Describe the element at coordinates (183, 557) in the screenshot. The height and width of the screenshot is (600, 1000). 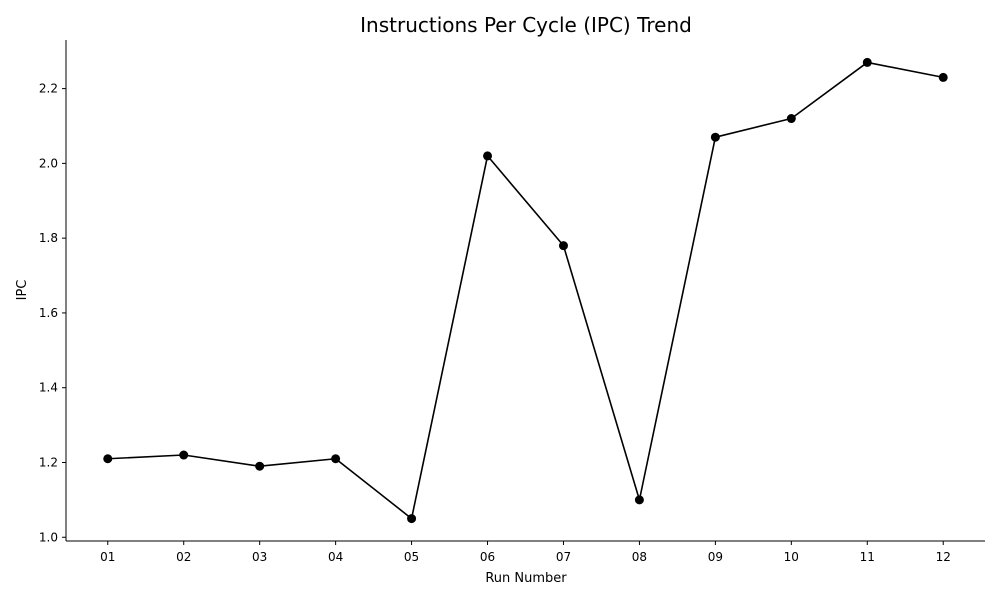
I see `x-tick-label: 02` at that location.